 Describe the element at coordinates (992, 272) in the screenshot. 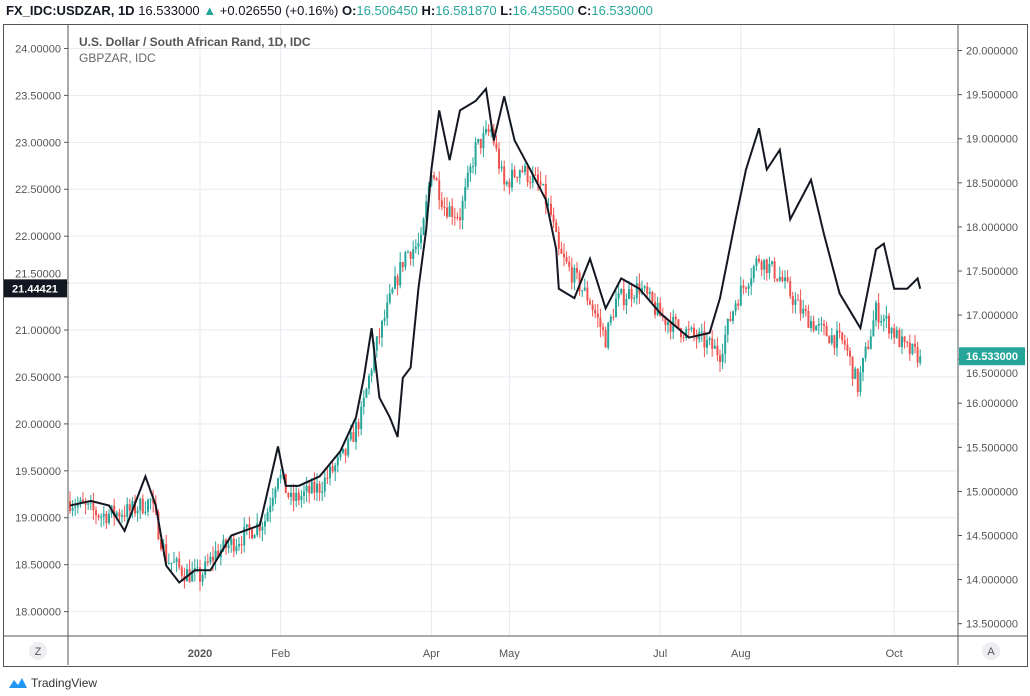

I see `right-tick-label: 17.500000` at that location.